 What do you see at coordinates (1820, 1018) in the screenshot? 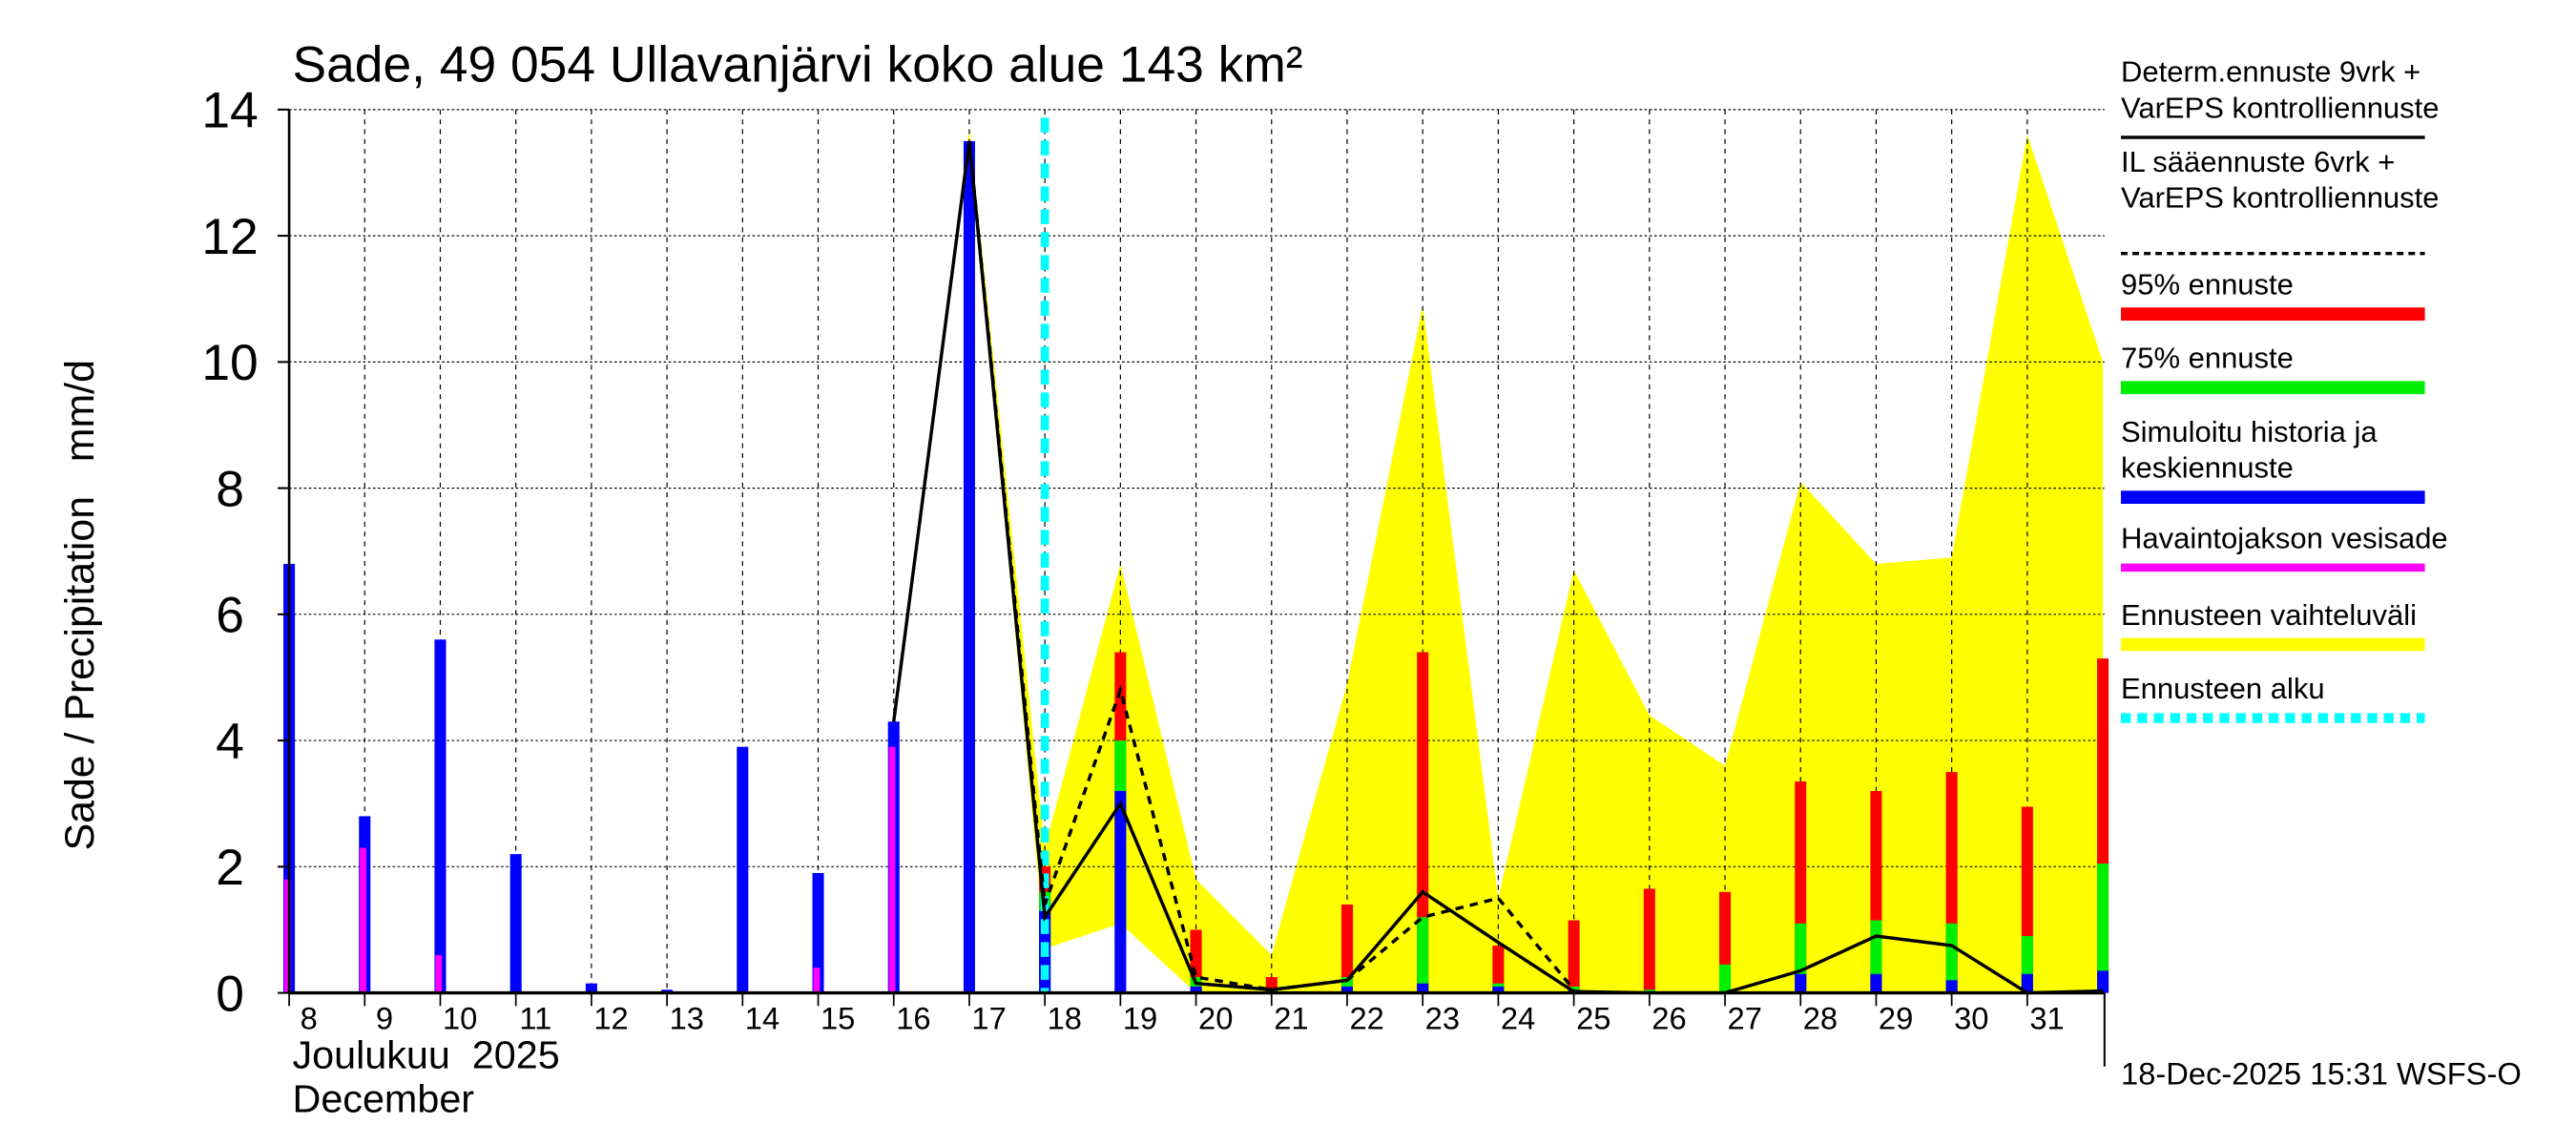
I see `x-tick-label: 28` at bounding box center [1820, 1018].